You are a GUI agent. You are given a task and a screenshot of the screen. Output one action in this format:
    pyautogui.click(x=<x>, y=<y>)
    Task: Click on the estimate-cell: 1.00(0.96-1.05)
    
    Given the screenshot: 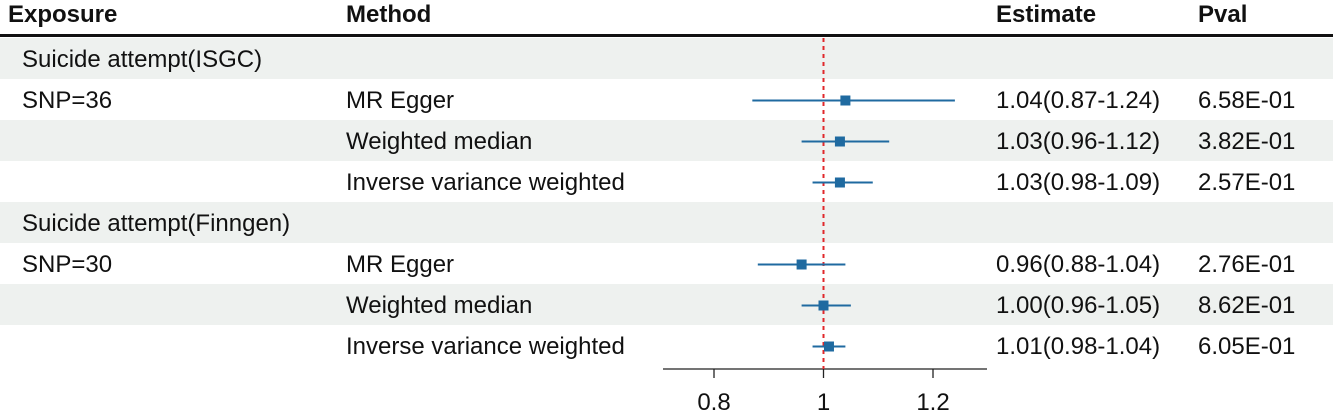 What is the action you would take?
    pyautogui.click(x=1078, y=305)
    